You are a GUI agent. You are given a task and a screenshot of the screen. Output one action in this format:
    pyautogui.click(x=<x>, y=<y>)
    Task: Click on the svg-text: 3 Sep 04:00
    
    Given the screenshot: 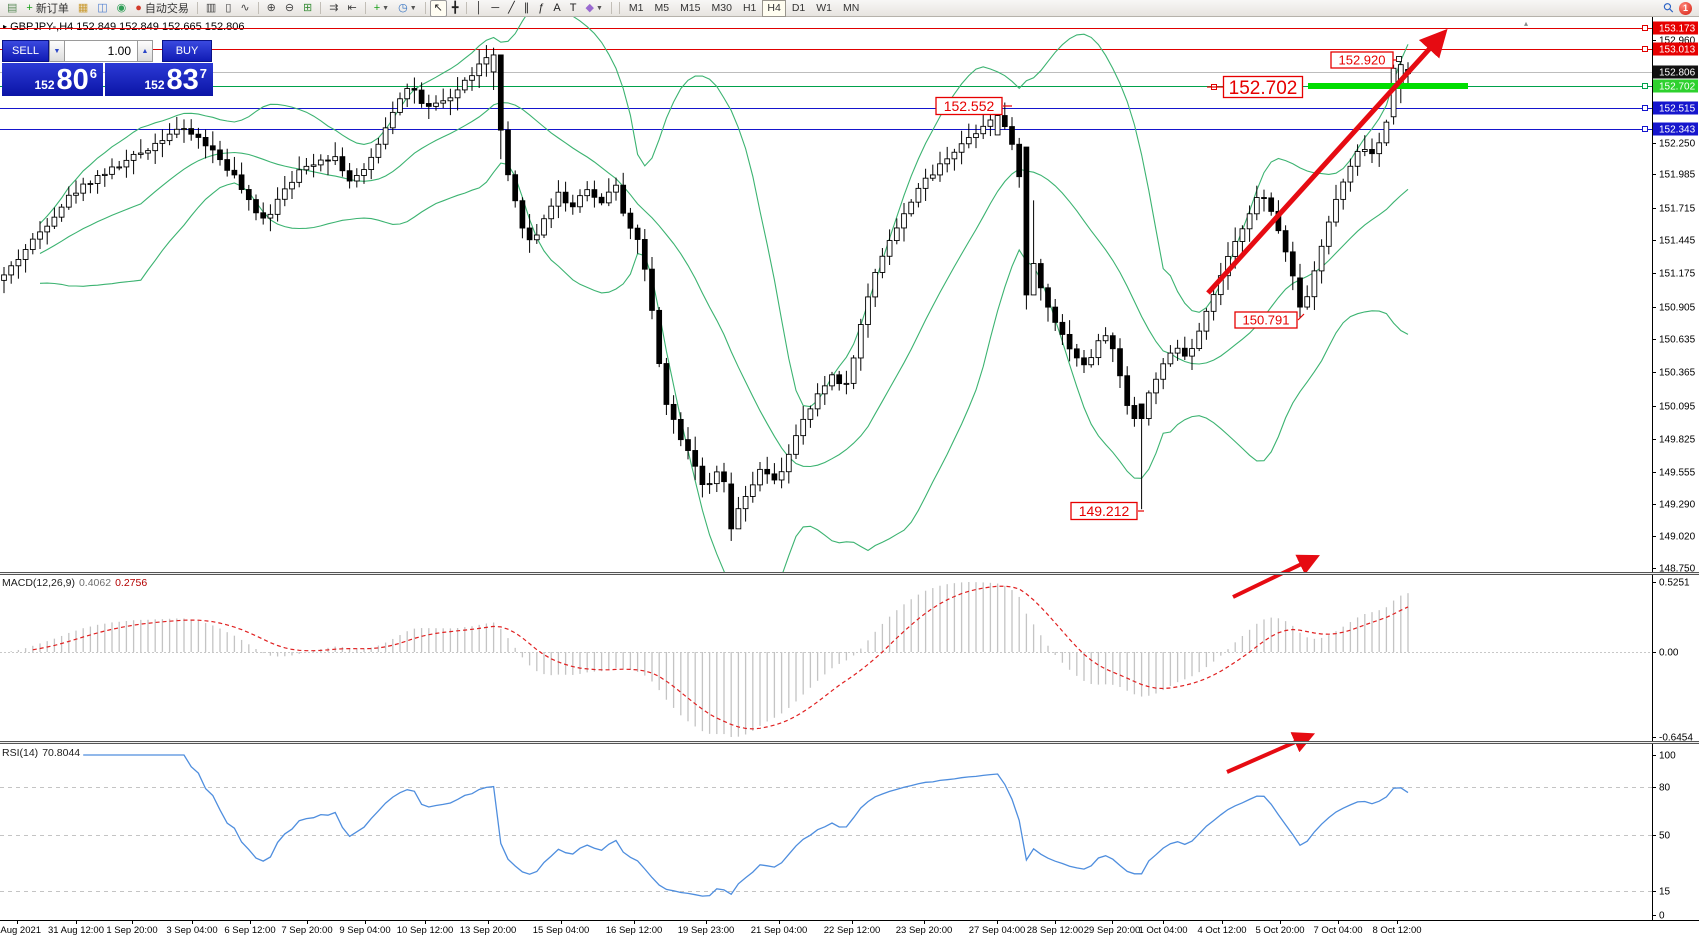 What is the action you would take?
    pyautogui.click(x=191, y=930)
    